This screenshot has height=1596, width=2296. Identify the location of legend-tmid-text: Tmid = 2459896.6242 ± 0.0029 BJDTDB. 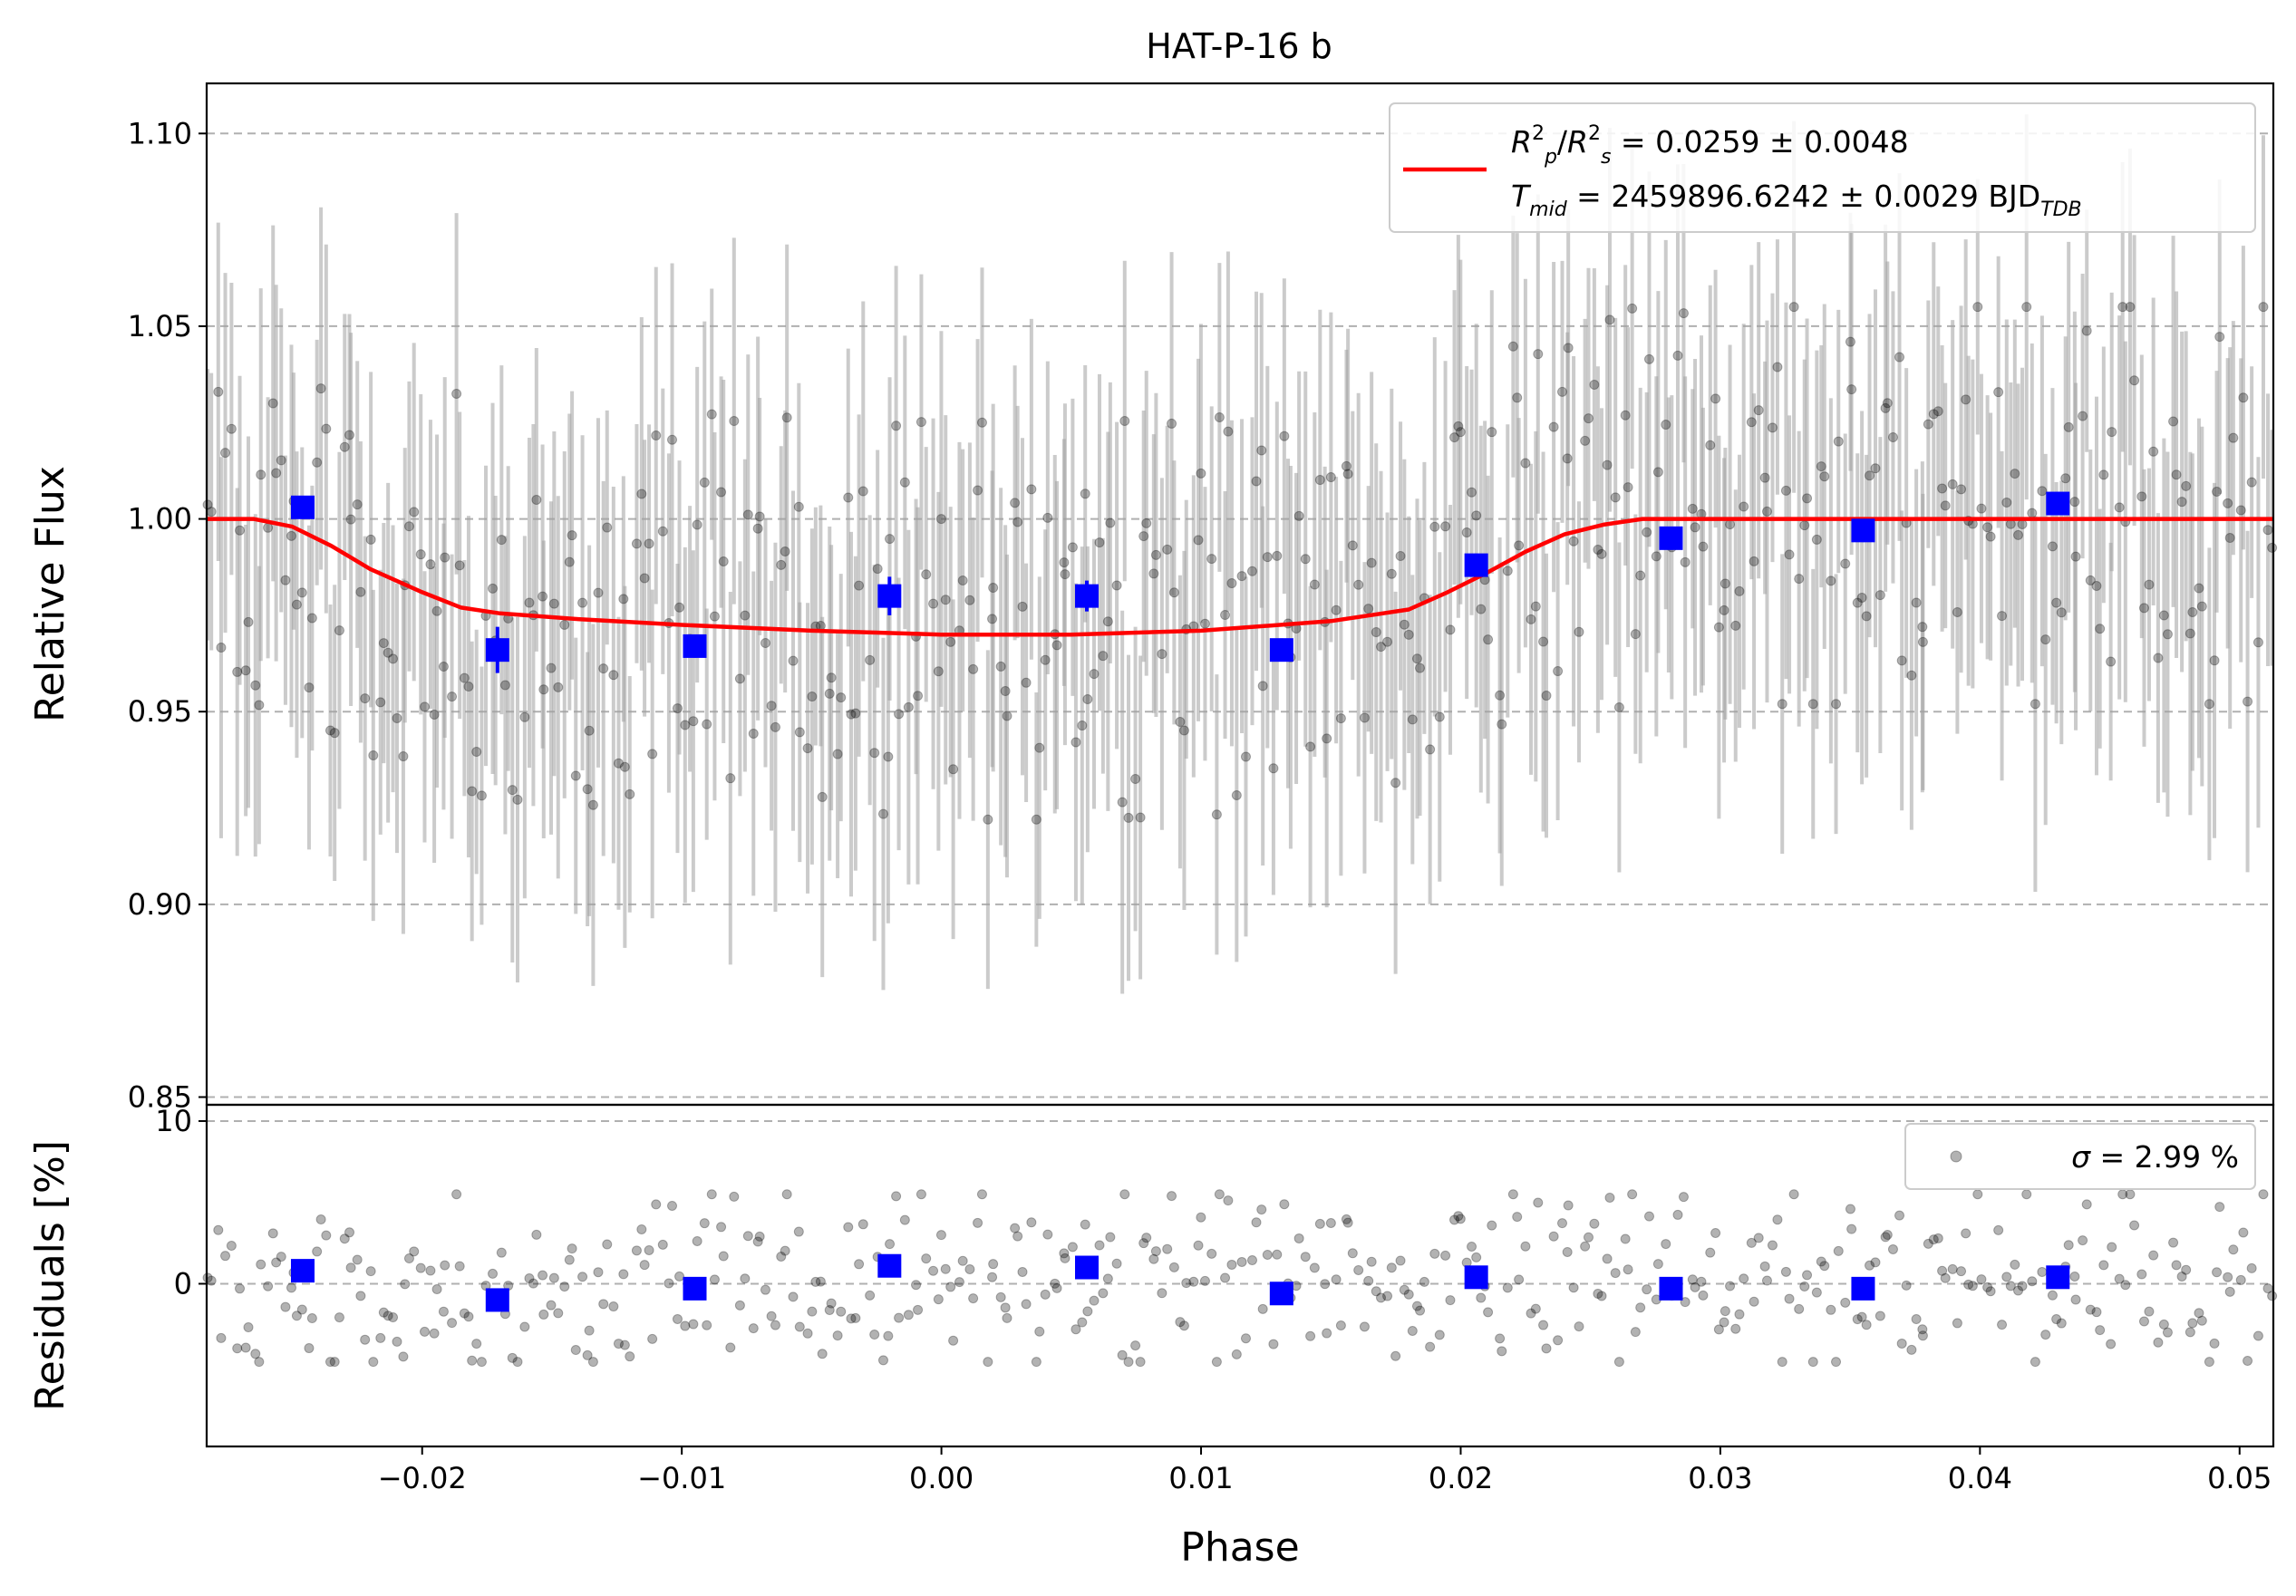
(1796, 200).